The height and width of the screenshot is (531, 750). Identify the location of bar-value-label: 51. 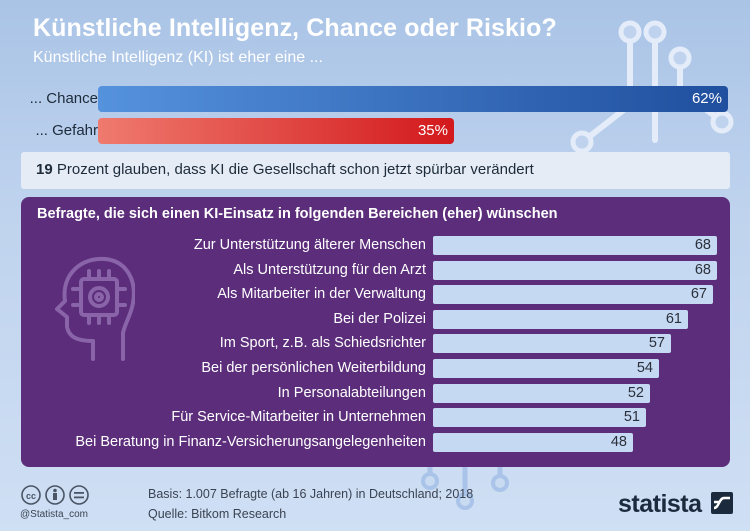
(631, 417).